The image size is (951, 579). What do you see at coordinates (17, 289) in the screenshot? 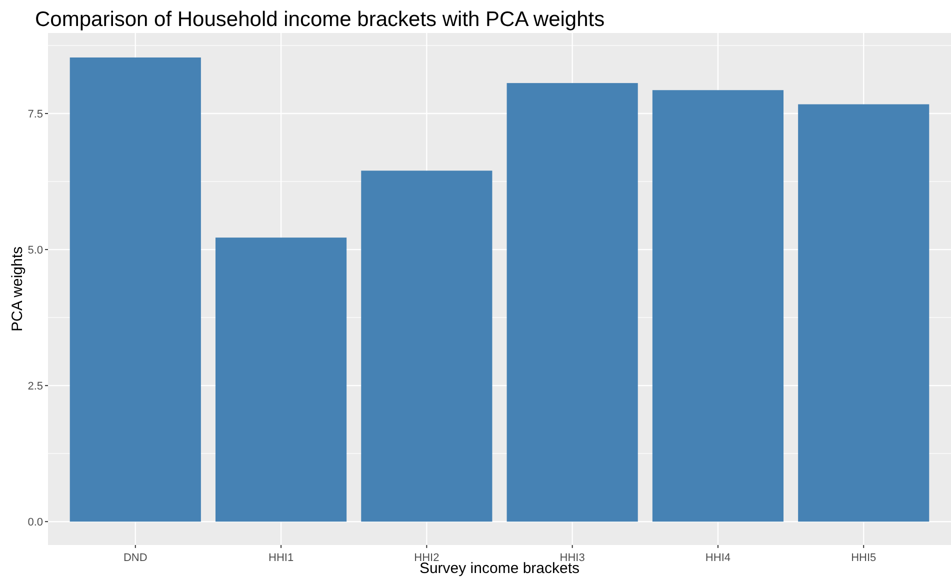
I see `y-axis-title: PCA weights` at bounding box center [17, 289].